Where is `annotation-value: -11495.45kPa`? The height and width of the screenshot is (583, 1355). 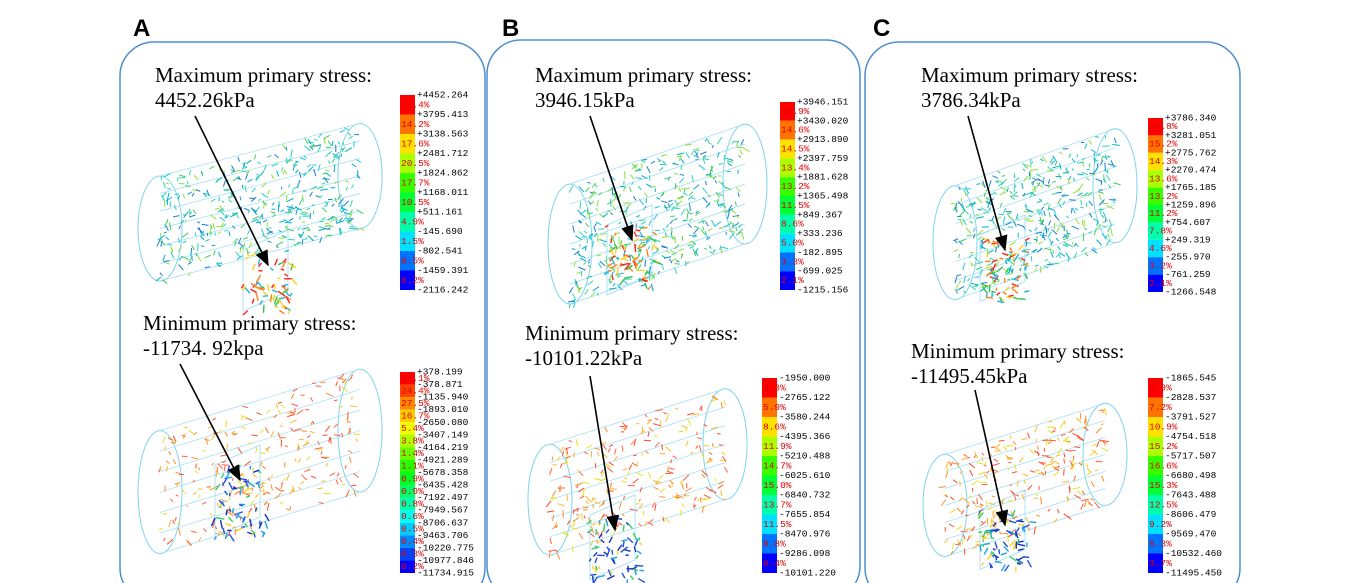 annotation-value: -11495.45kPa is located at coordinates (969, 376).